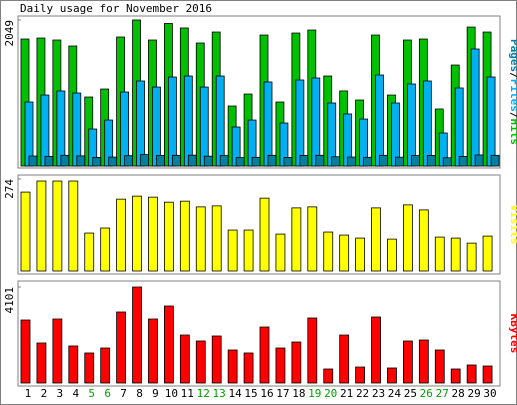 This screenshot has height=405, width=517. Describe the element at coordinates (512, 334) in the screenshot. I see `legend: KBytes` at that location.